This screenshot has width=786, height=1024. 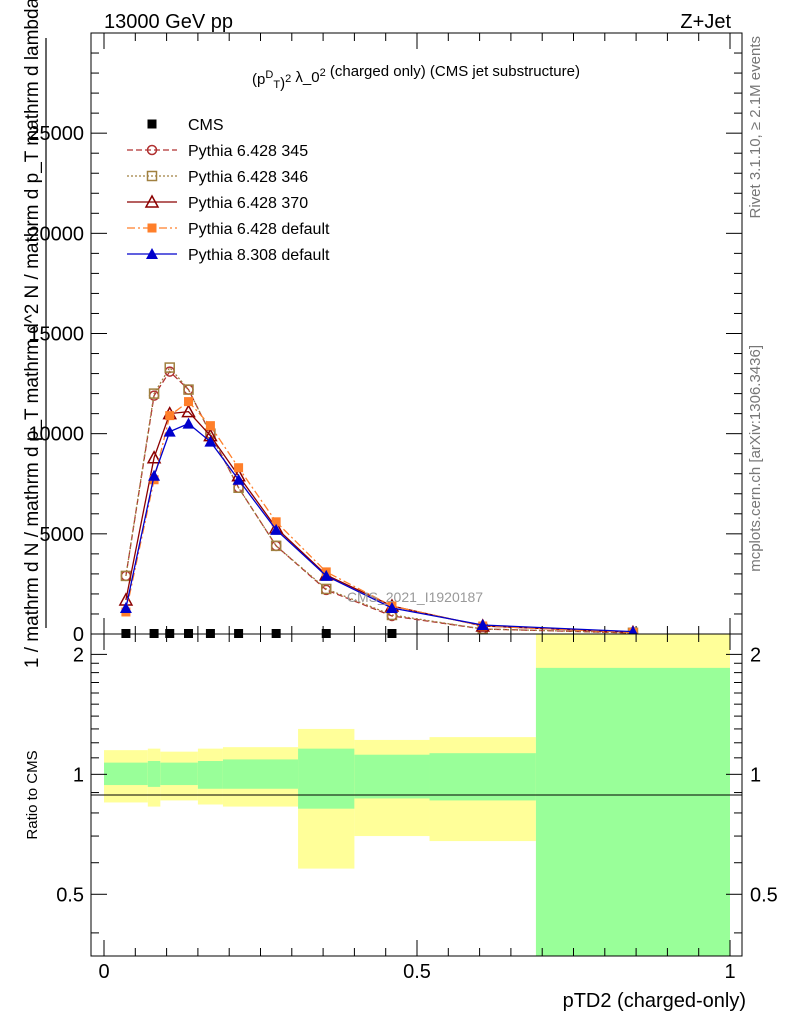 I want to click on legend-label-5: Pythia 8.308 default, so click(x=259, y=255).